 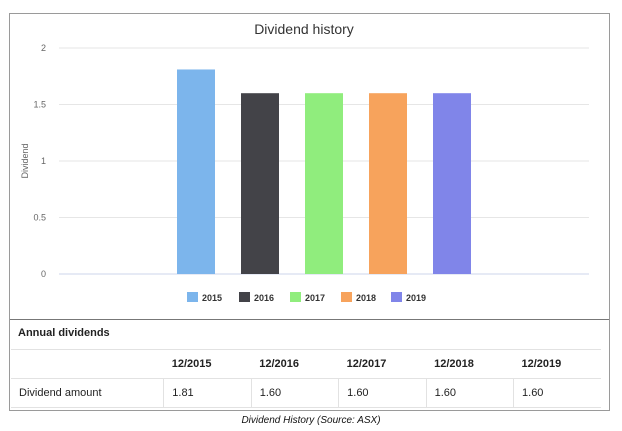 What do you see at coordinates (366, 298) in the screenshot?
I see `legend-label-2018: 2018` at bounding box center [366, 298].